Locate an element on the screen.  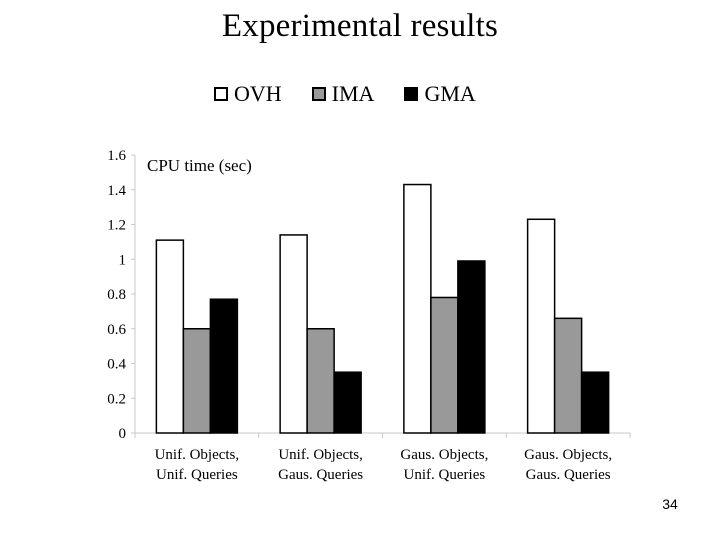
y-tick-label: 0.6 is located at coordinates (116, 330).